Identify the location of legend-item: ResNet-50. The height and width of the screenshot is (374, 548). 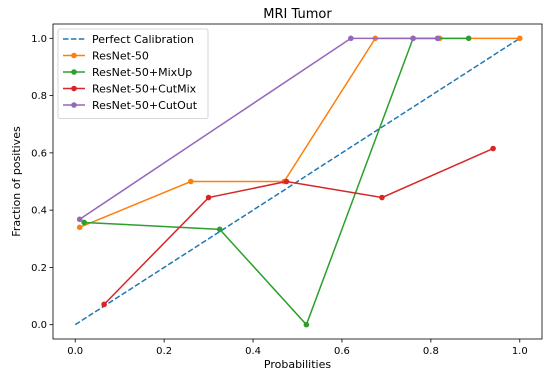
(106, 56).